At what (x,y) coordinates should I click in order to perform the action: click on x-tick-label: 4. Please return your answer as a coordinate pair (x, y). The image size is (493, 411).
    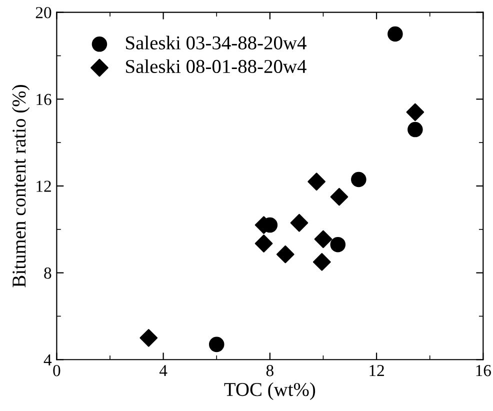
    Looking at the image, I should click on (163, 370).